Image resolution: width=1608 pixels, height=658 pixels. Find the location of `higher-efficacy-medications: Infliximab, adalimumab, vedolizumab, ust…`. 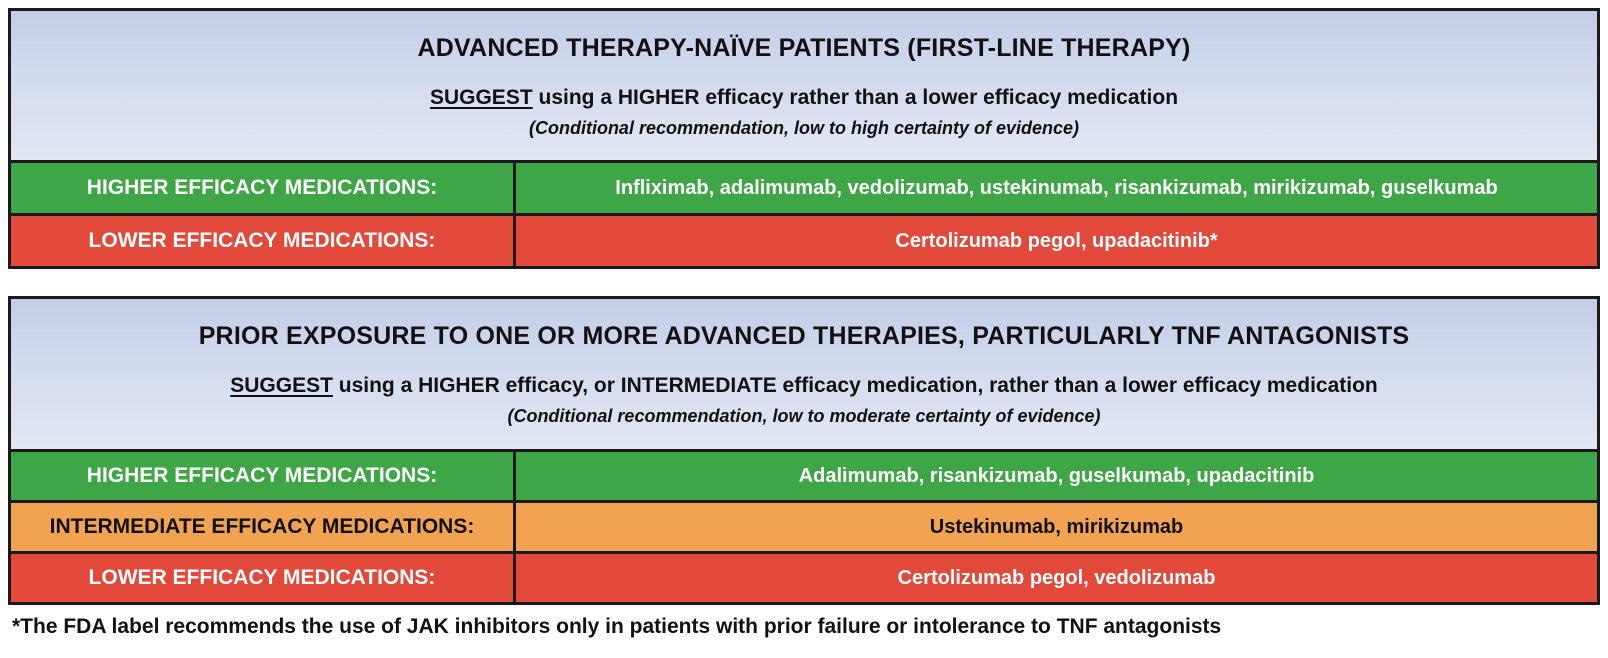

higher-efficacy-medications: Infliximab, adalimumab, vedolizumab, ust… is located at coordinates (1056, 187).